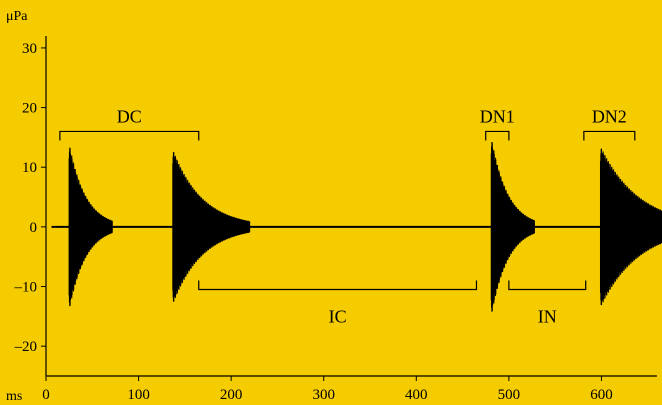 The height and width of the screenshot is (405, 662). Describe the element at coordinates (17, 16) in the screenshot. I see `y-axis-unit-label: μPa` at that location.